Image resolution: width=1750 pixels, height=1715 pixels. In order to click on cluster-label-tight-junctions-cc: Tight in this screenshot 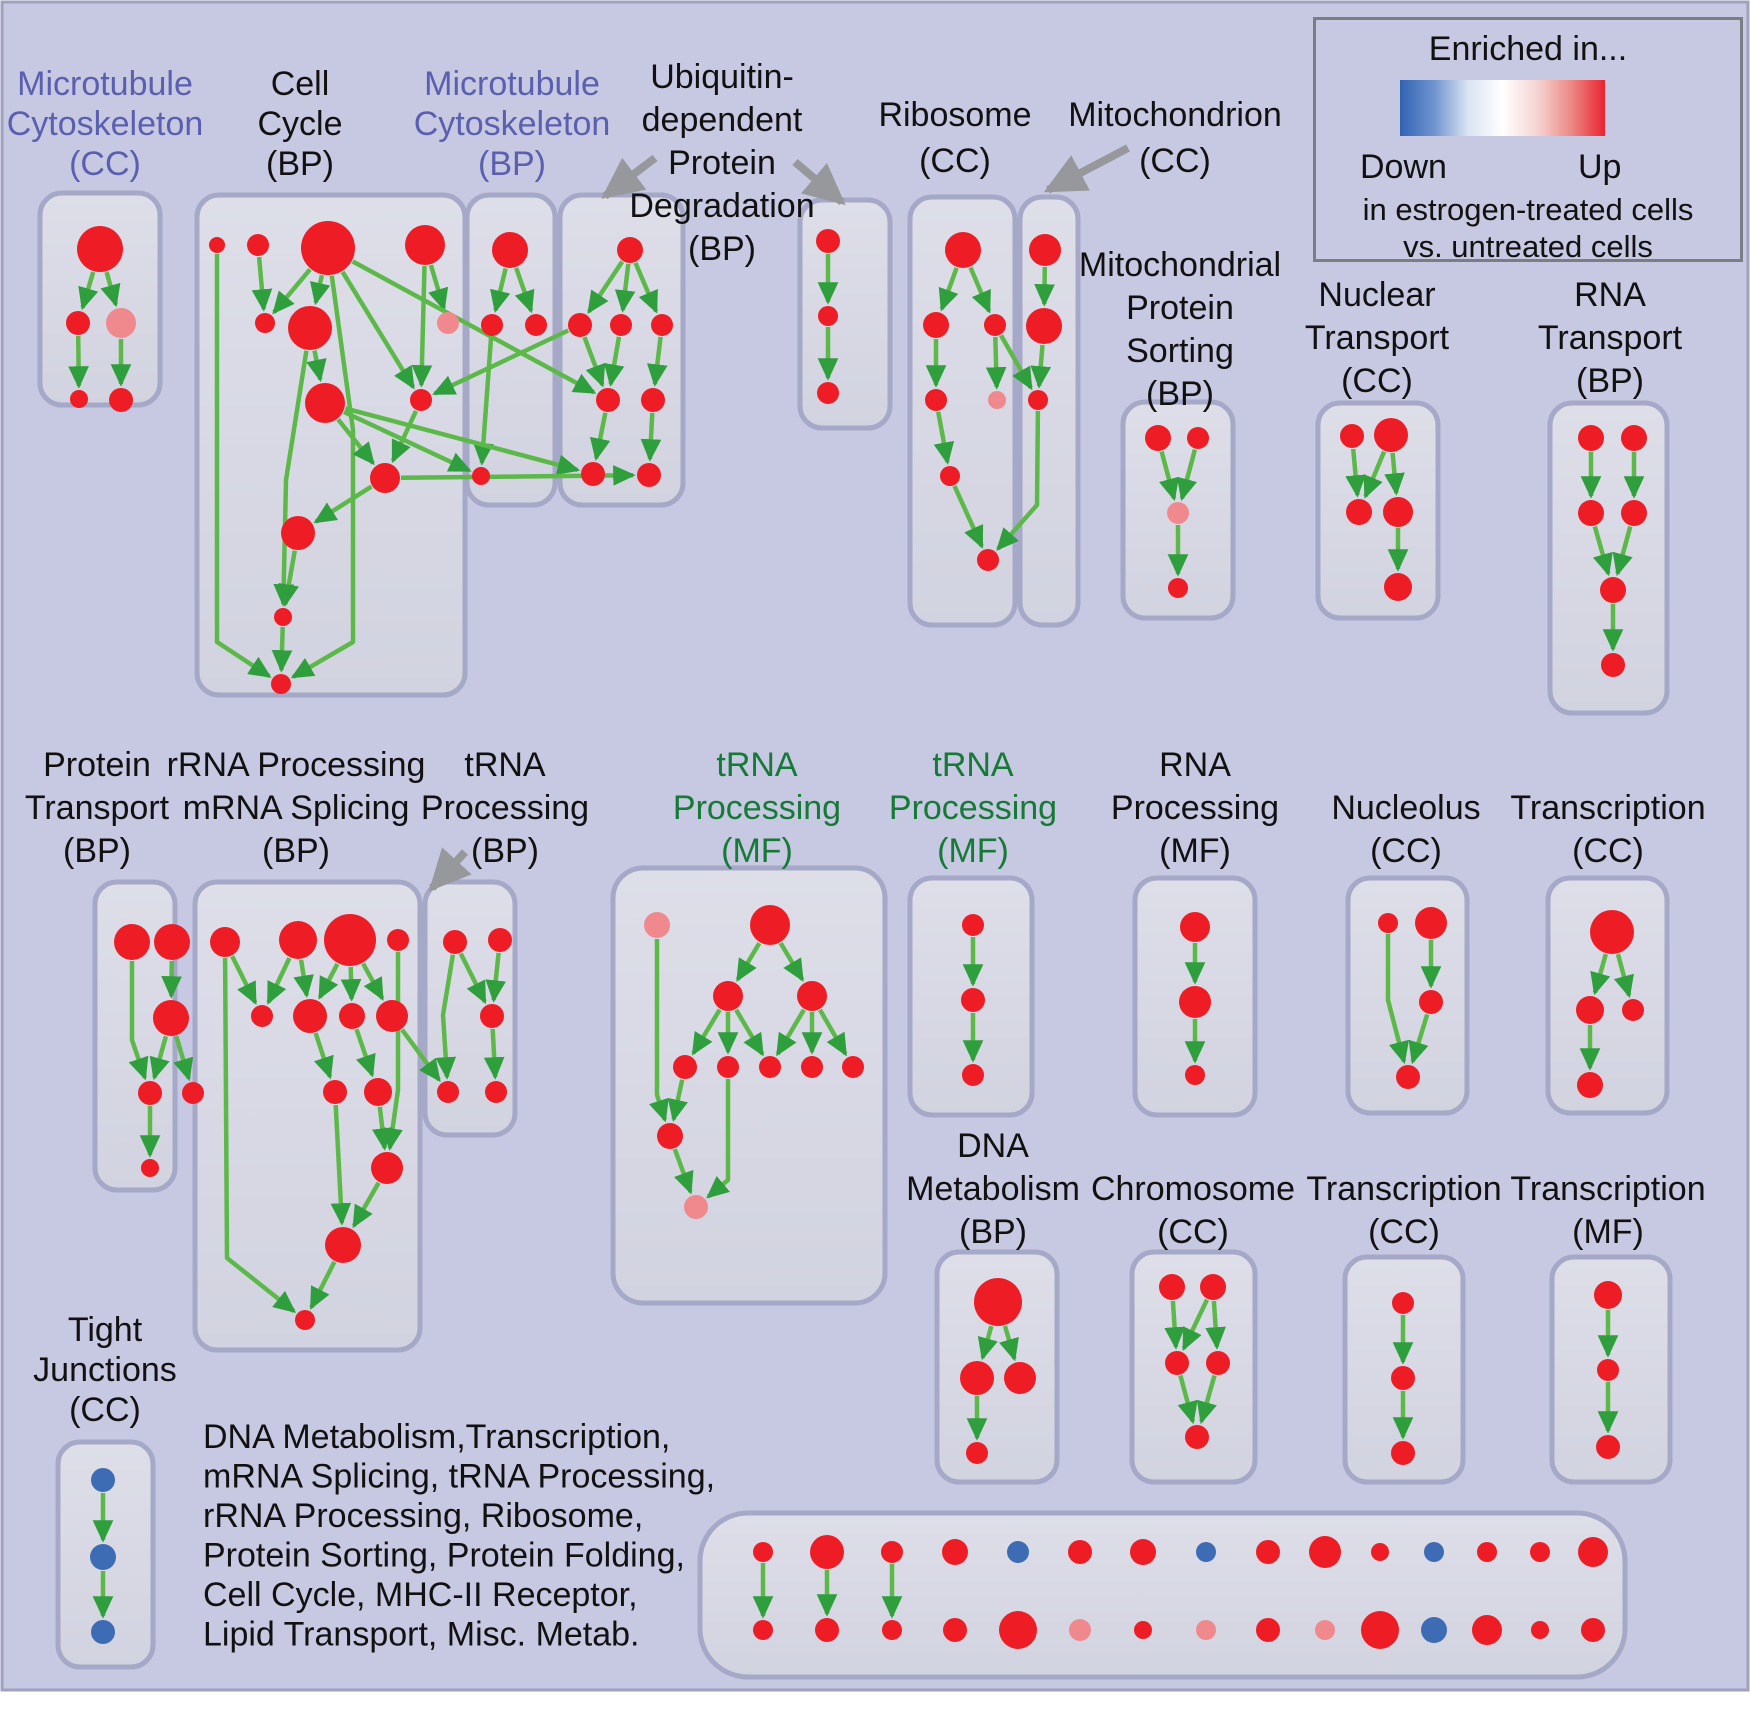, I will do `click(105, 1330)`.